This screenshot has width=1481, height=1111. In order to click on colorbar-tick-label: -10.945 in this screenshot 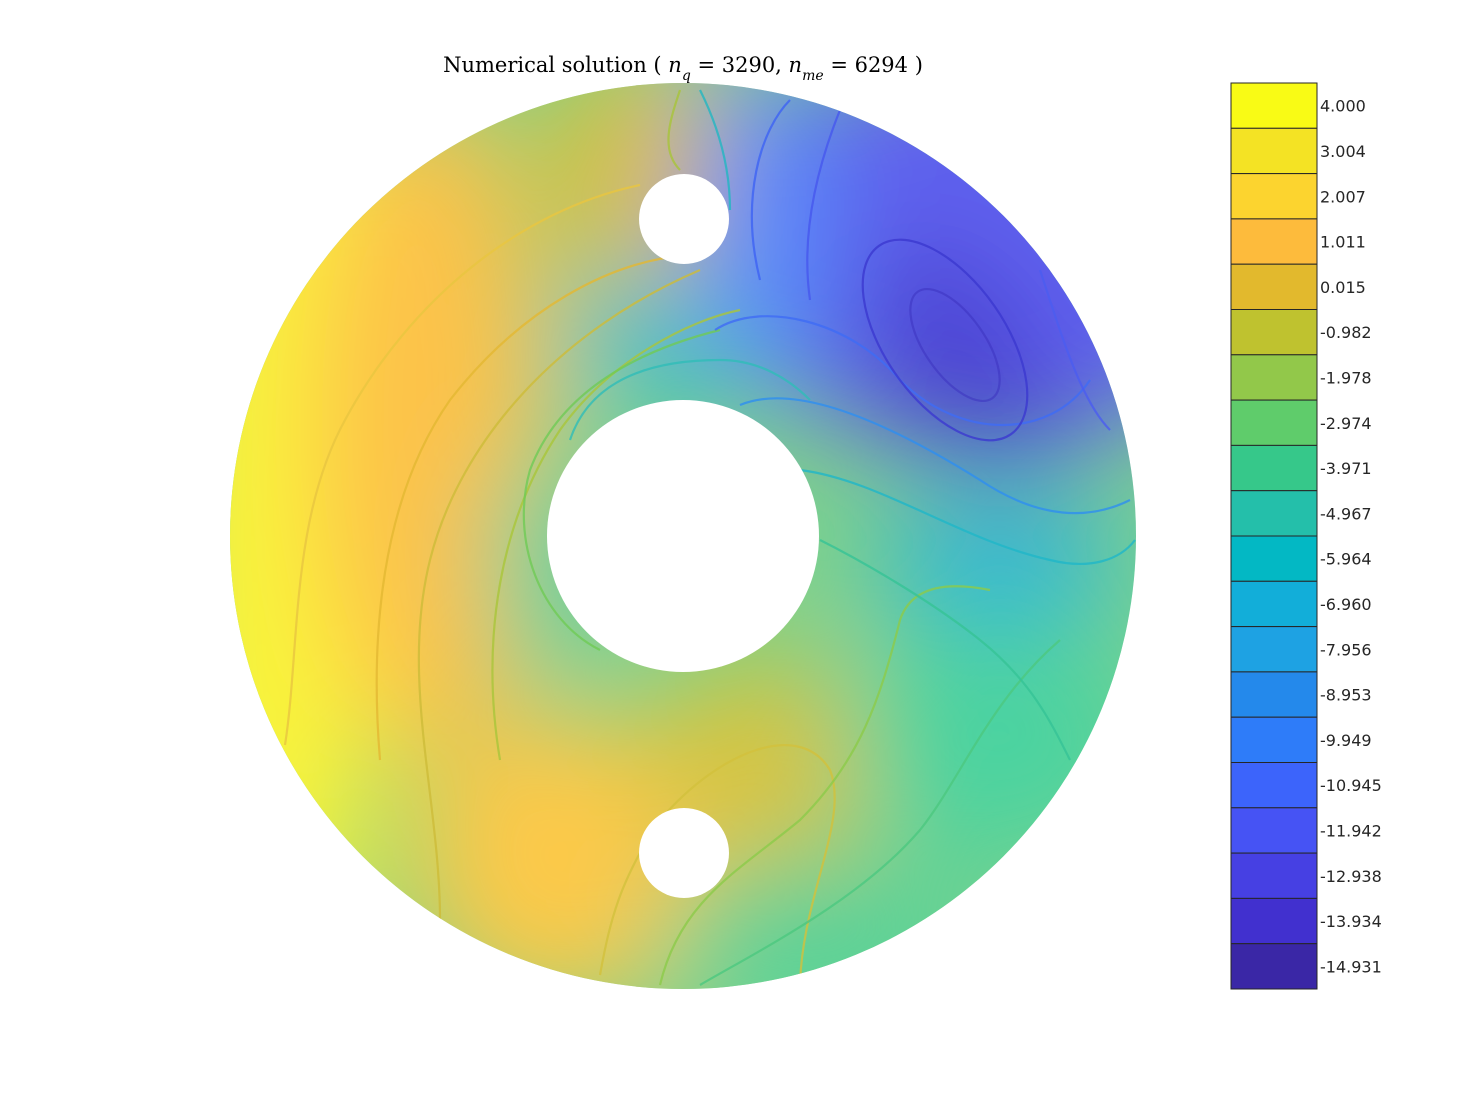, I will do `click(1351, 785)`.